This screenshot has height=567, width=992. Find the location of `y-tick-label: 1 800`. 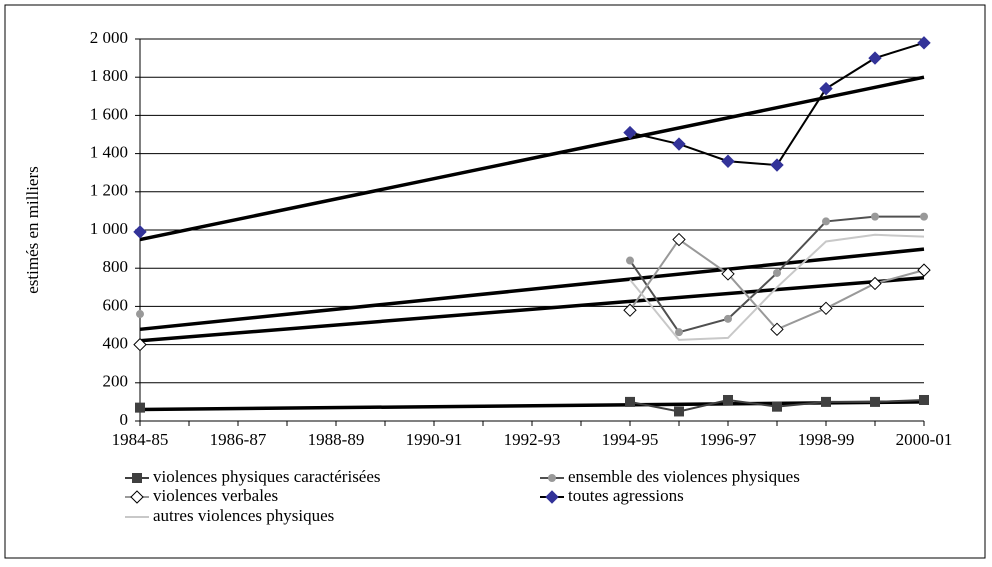

y-tick-label: 1 800 is located at coordinates (109, 75).